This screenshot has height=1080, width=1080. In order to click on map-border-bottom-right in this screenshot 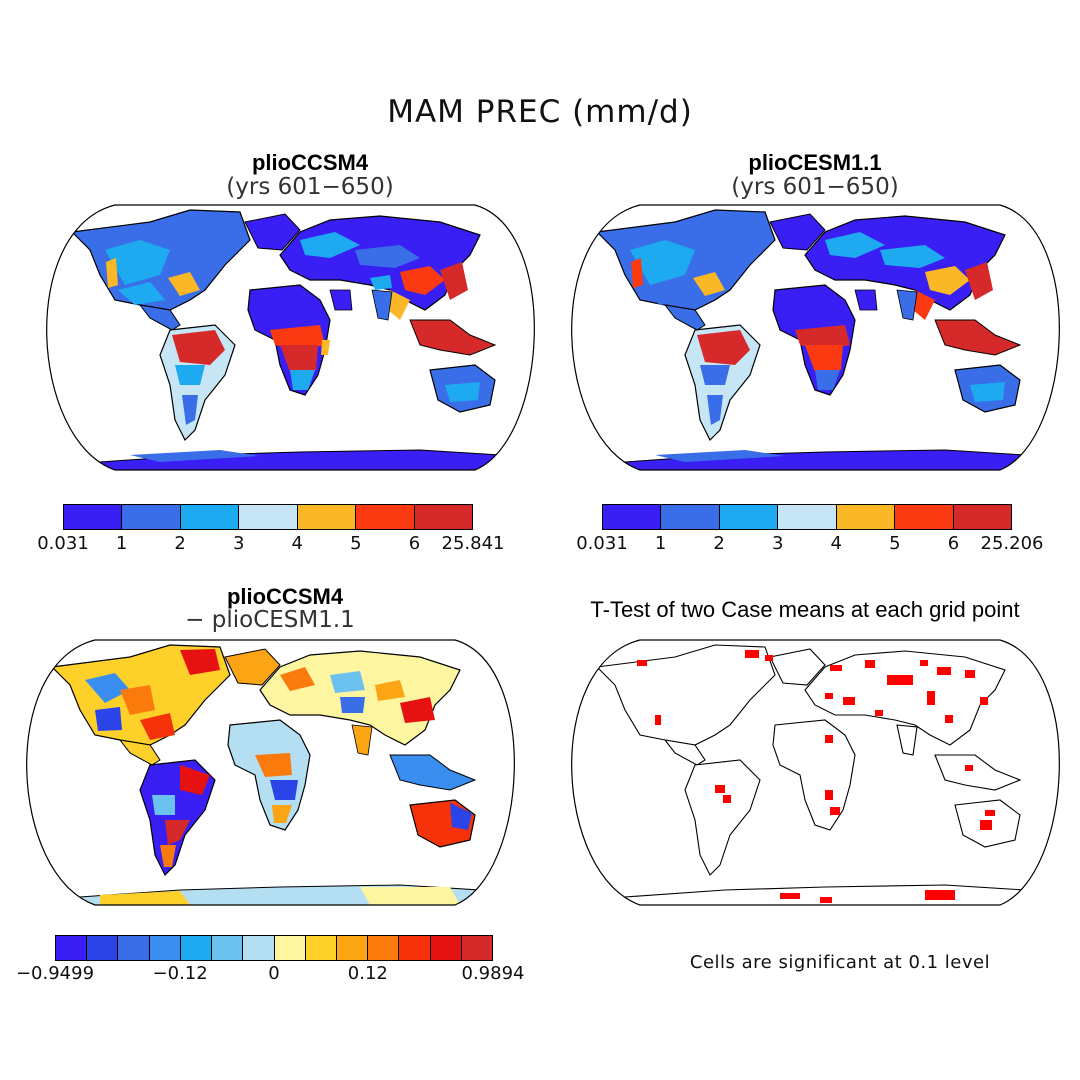, I will do `click(815, 772)`.